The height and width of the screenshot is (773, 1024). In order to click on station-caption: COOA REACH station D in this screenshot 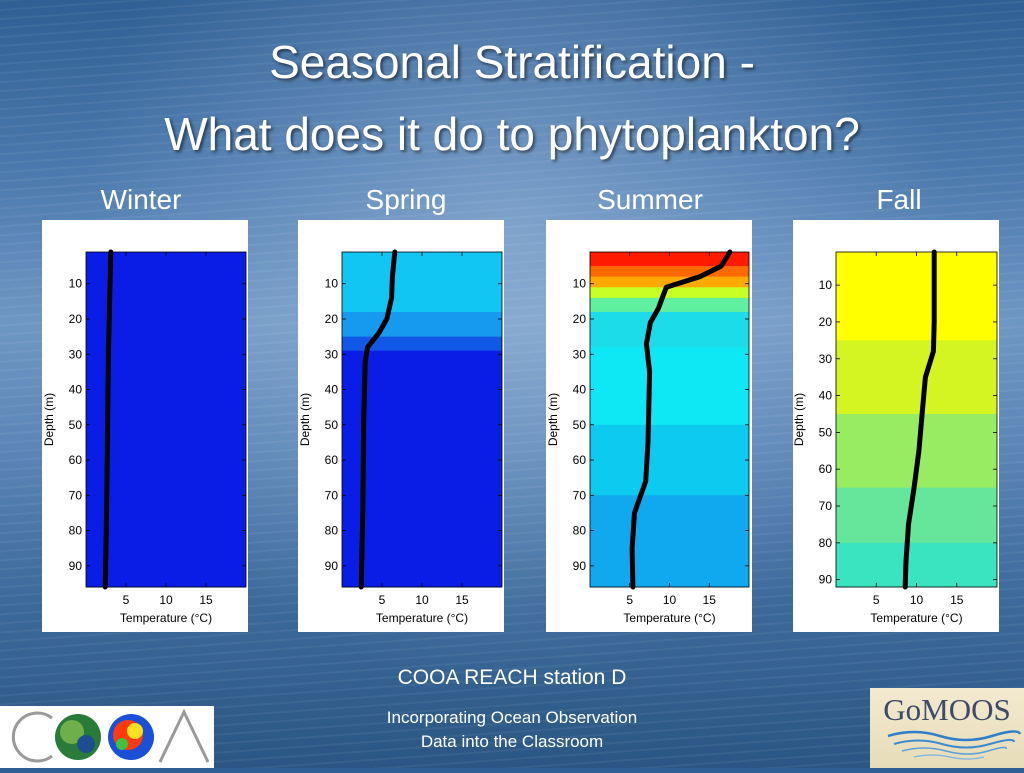, I will do `click(512, 677)`.